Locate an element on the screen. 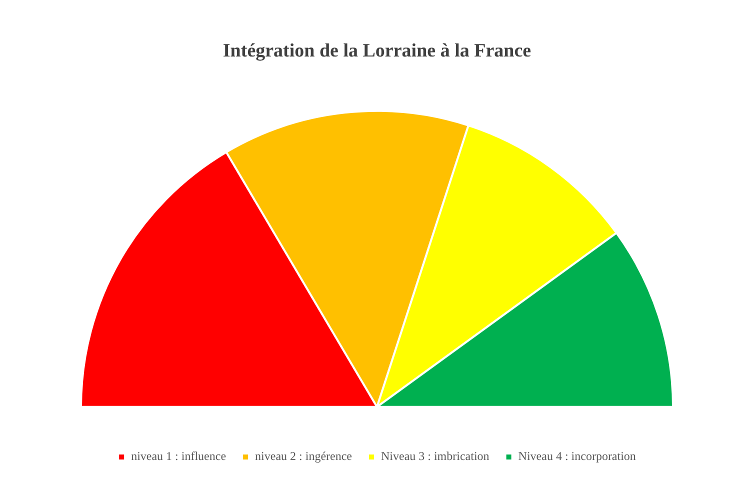 The width and height of the screenshot is (754, 483). legend-label: Niveau 3 : imbrication is located at coordinates (435, 456).